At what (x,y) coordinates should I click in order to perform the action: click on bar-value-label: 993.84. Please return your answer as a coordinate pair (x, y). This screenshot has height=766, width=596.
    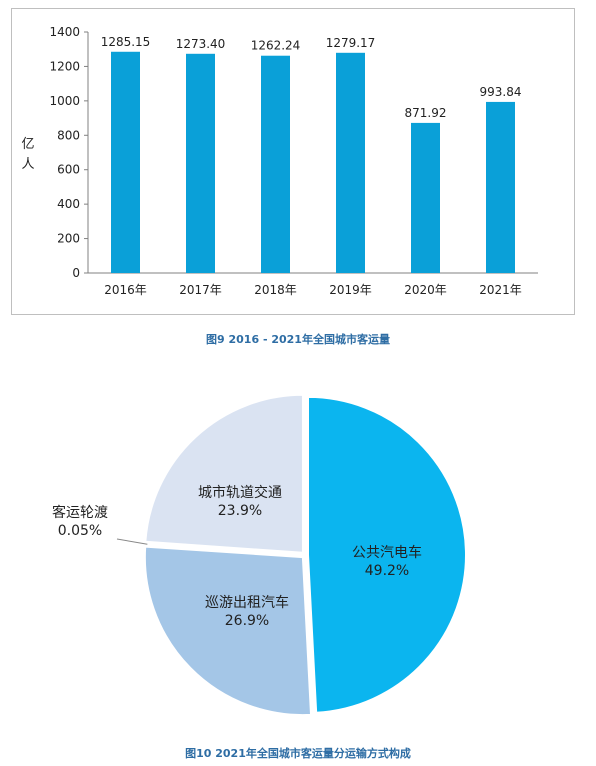
    Looking at the image, I should click on (501, 92).